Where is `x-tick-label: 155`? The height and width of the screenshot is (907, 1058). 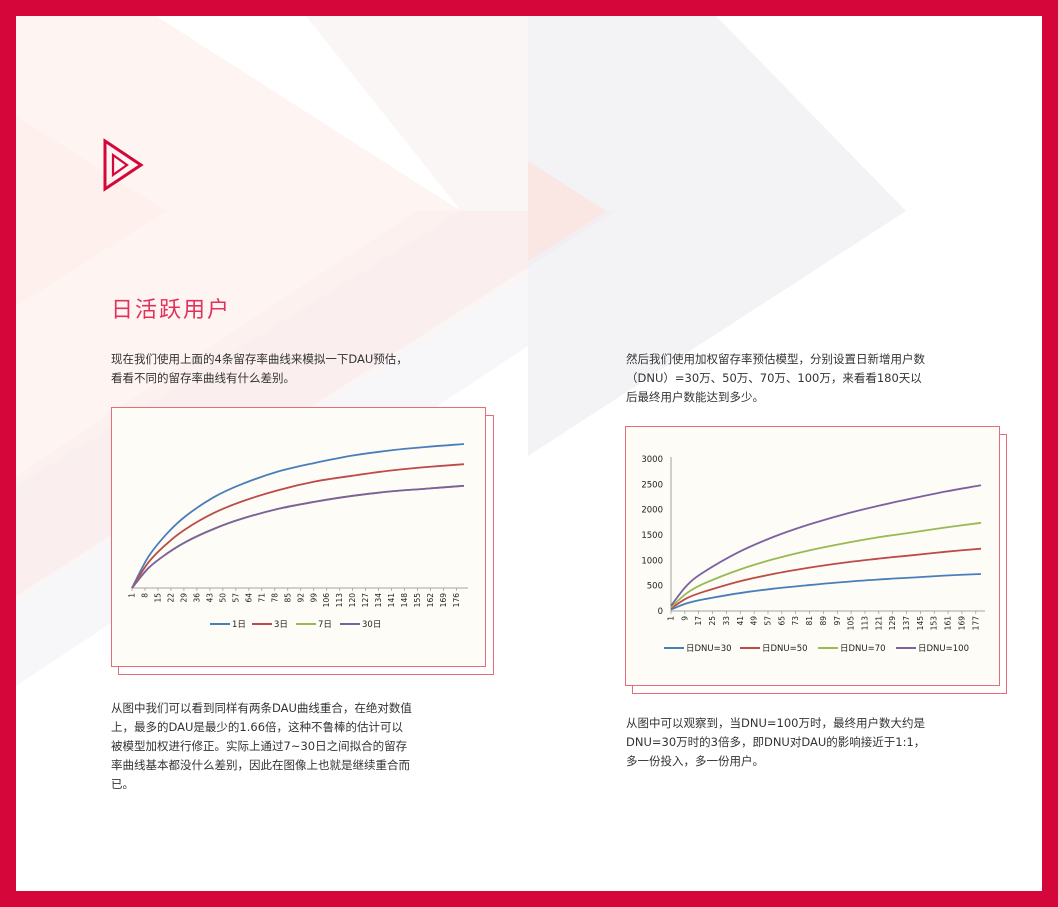
x-tick-label: 155 is located at coordinates (417, 600).